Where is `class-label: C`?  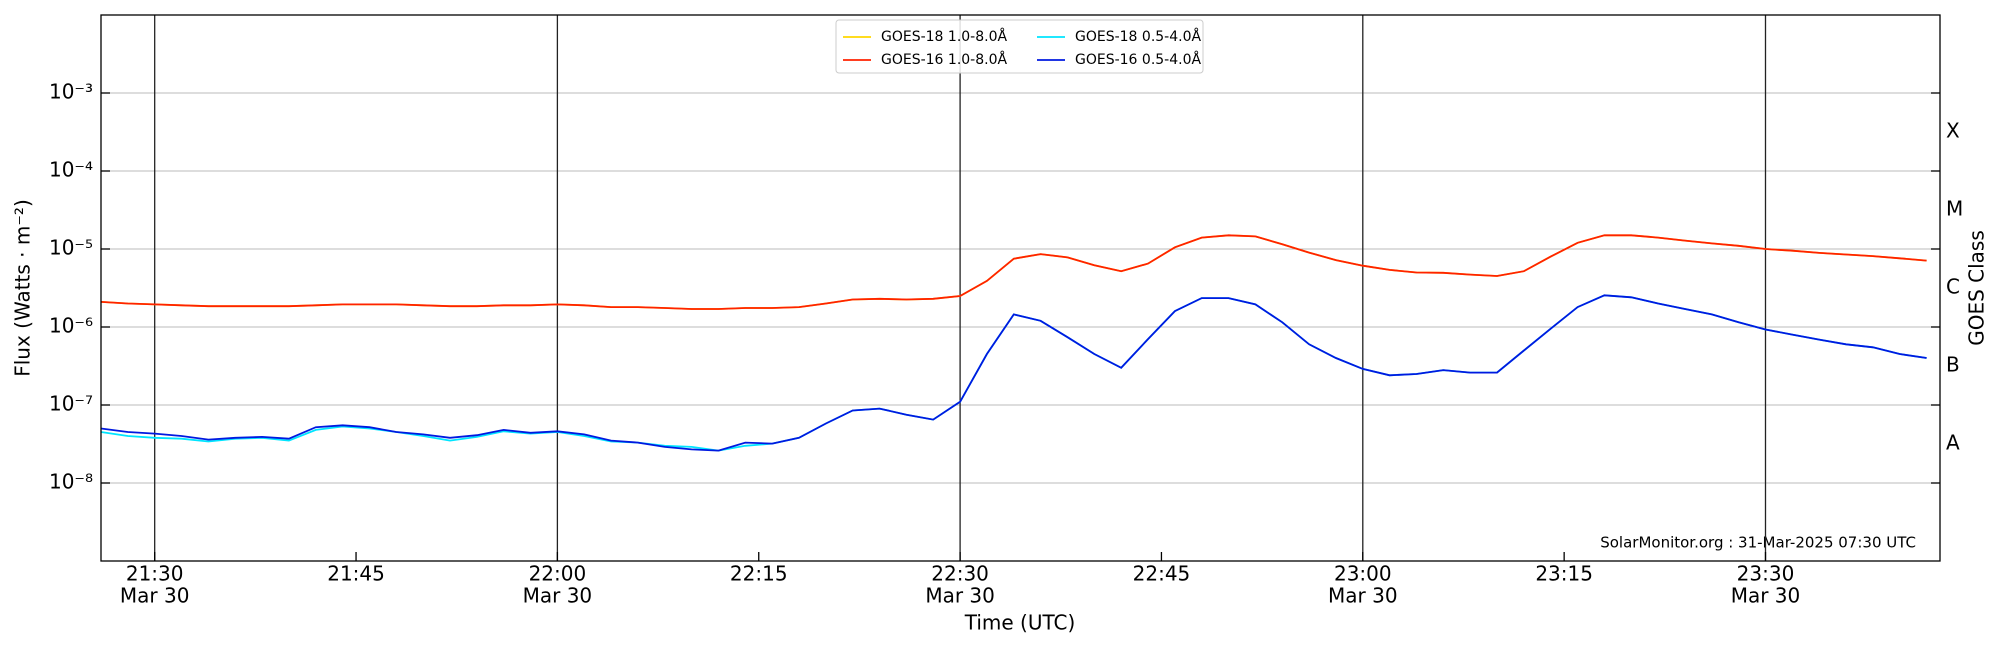 class-label: C is located at coordinates (1953, 287).